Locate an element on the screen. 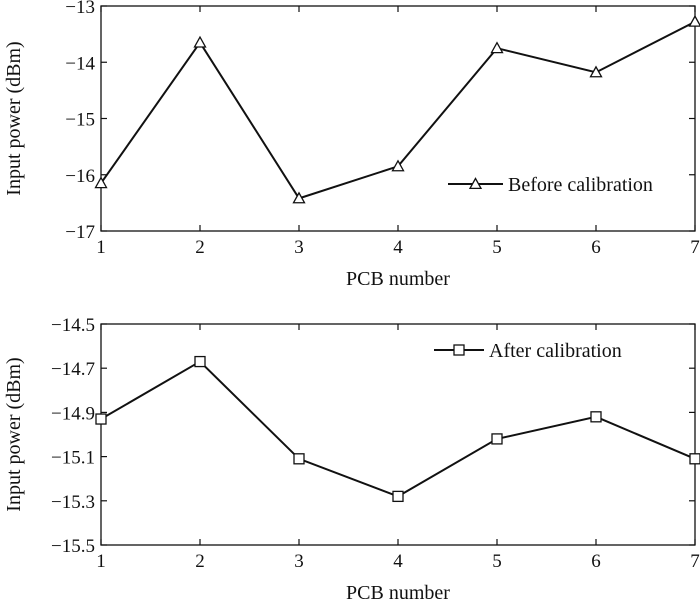 The image size is (700, 602). legend-label: Before calibration is located at coordinates (580, 185).